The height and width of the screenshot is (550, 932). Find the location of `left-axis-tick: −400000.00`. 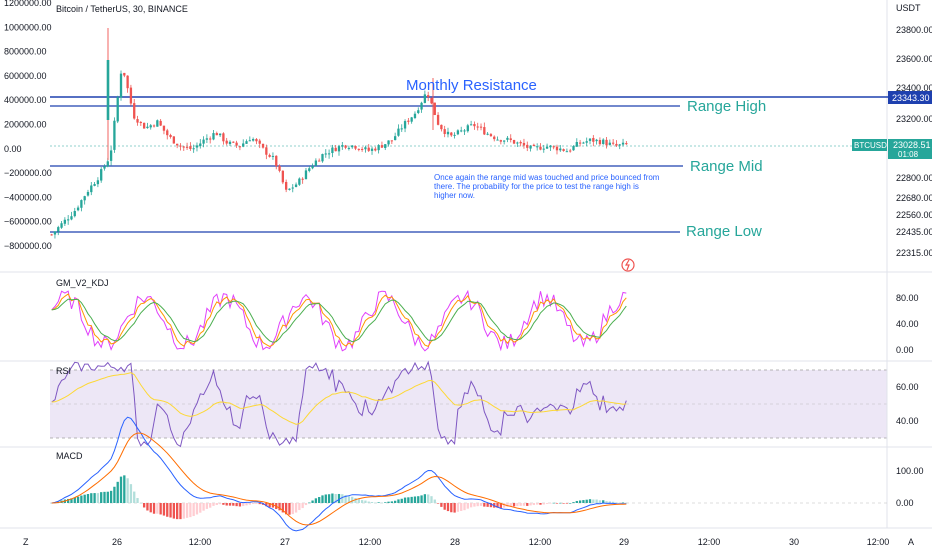

left-axis-tick: −400000.00 is located at coordinates (28, 197).